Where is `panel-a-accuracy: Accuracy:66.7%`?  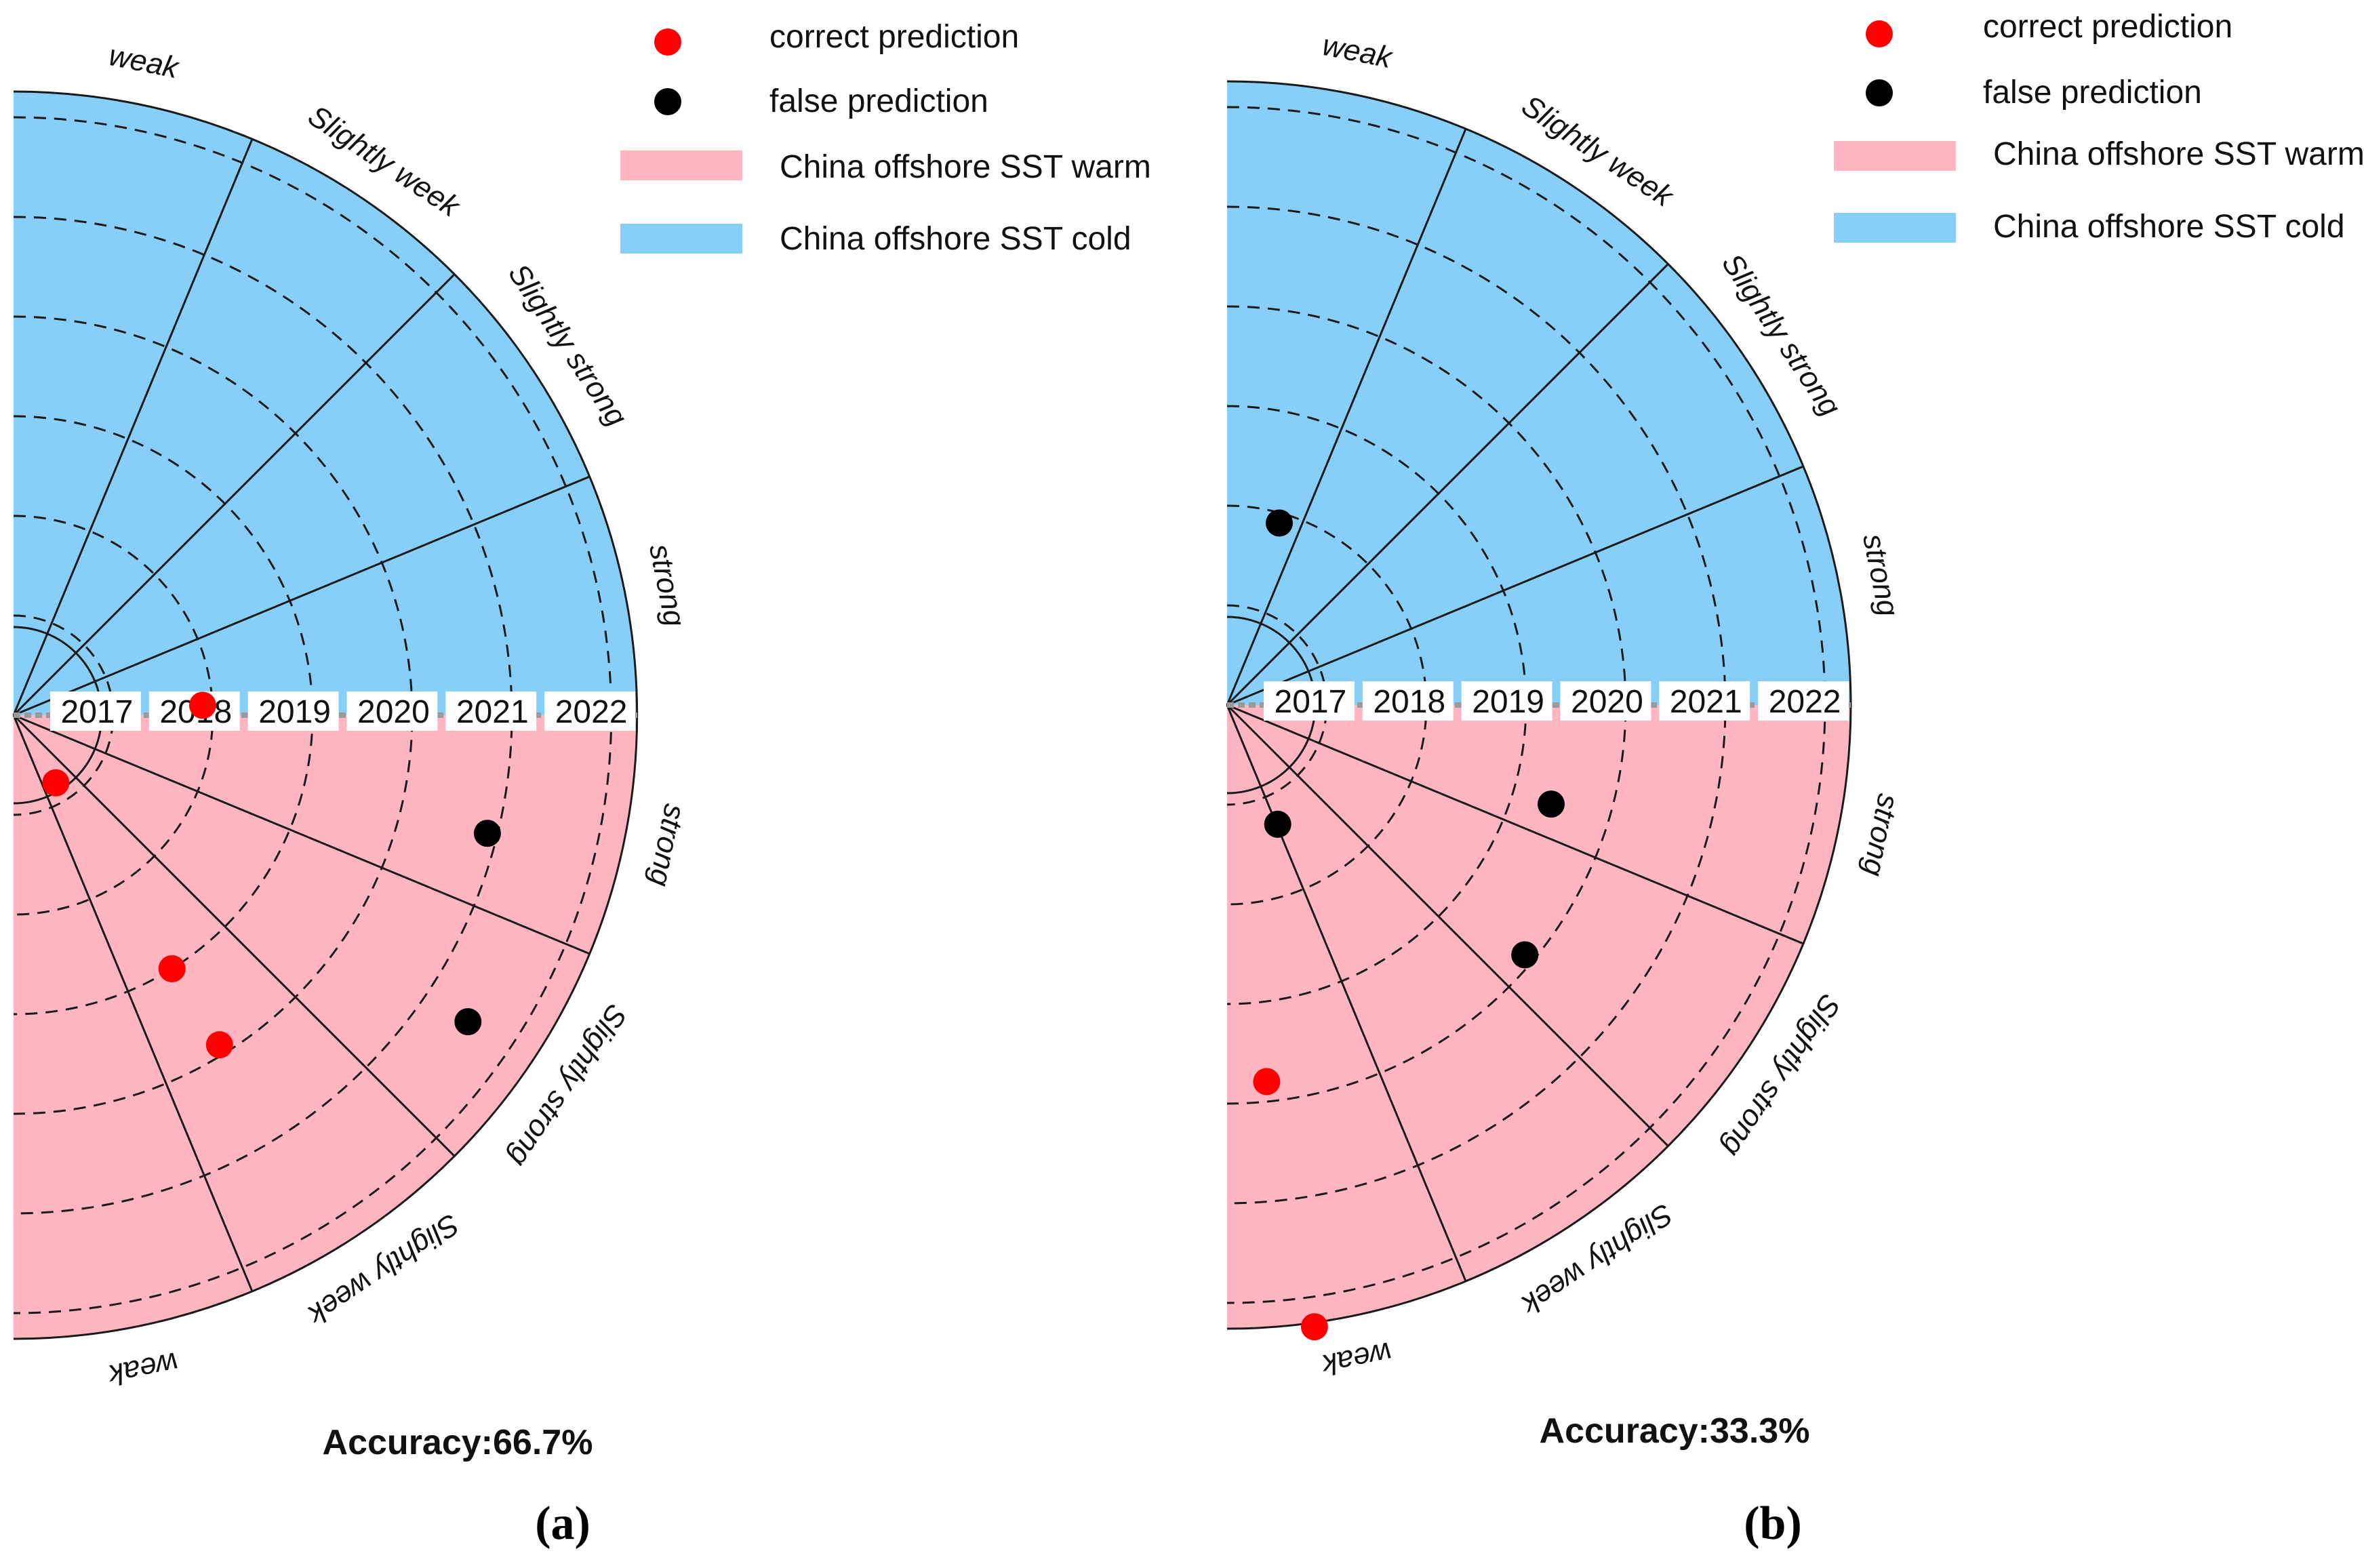 panel-a-accuracy: Accuracy:66.7% is located at coordinates (458, 1442).